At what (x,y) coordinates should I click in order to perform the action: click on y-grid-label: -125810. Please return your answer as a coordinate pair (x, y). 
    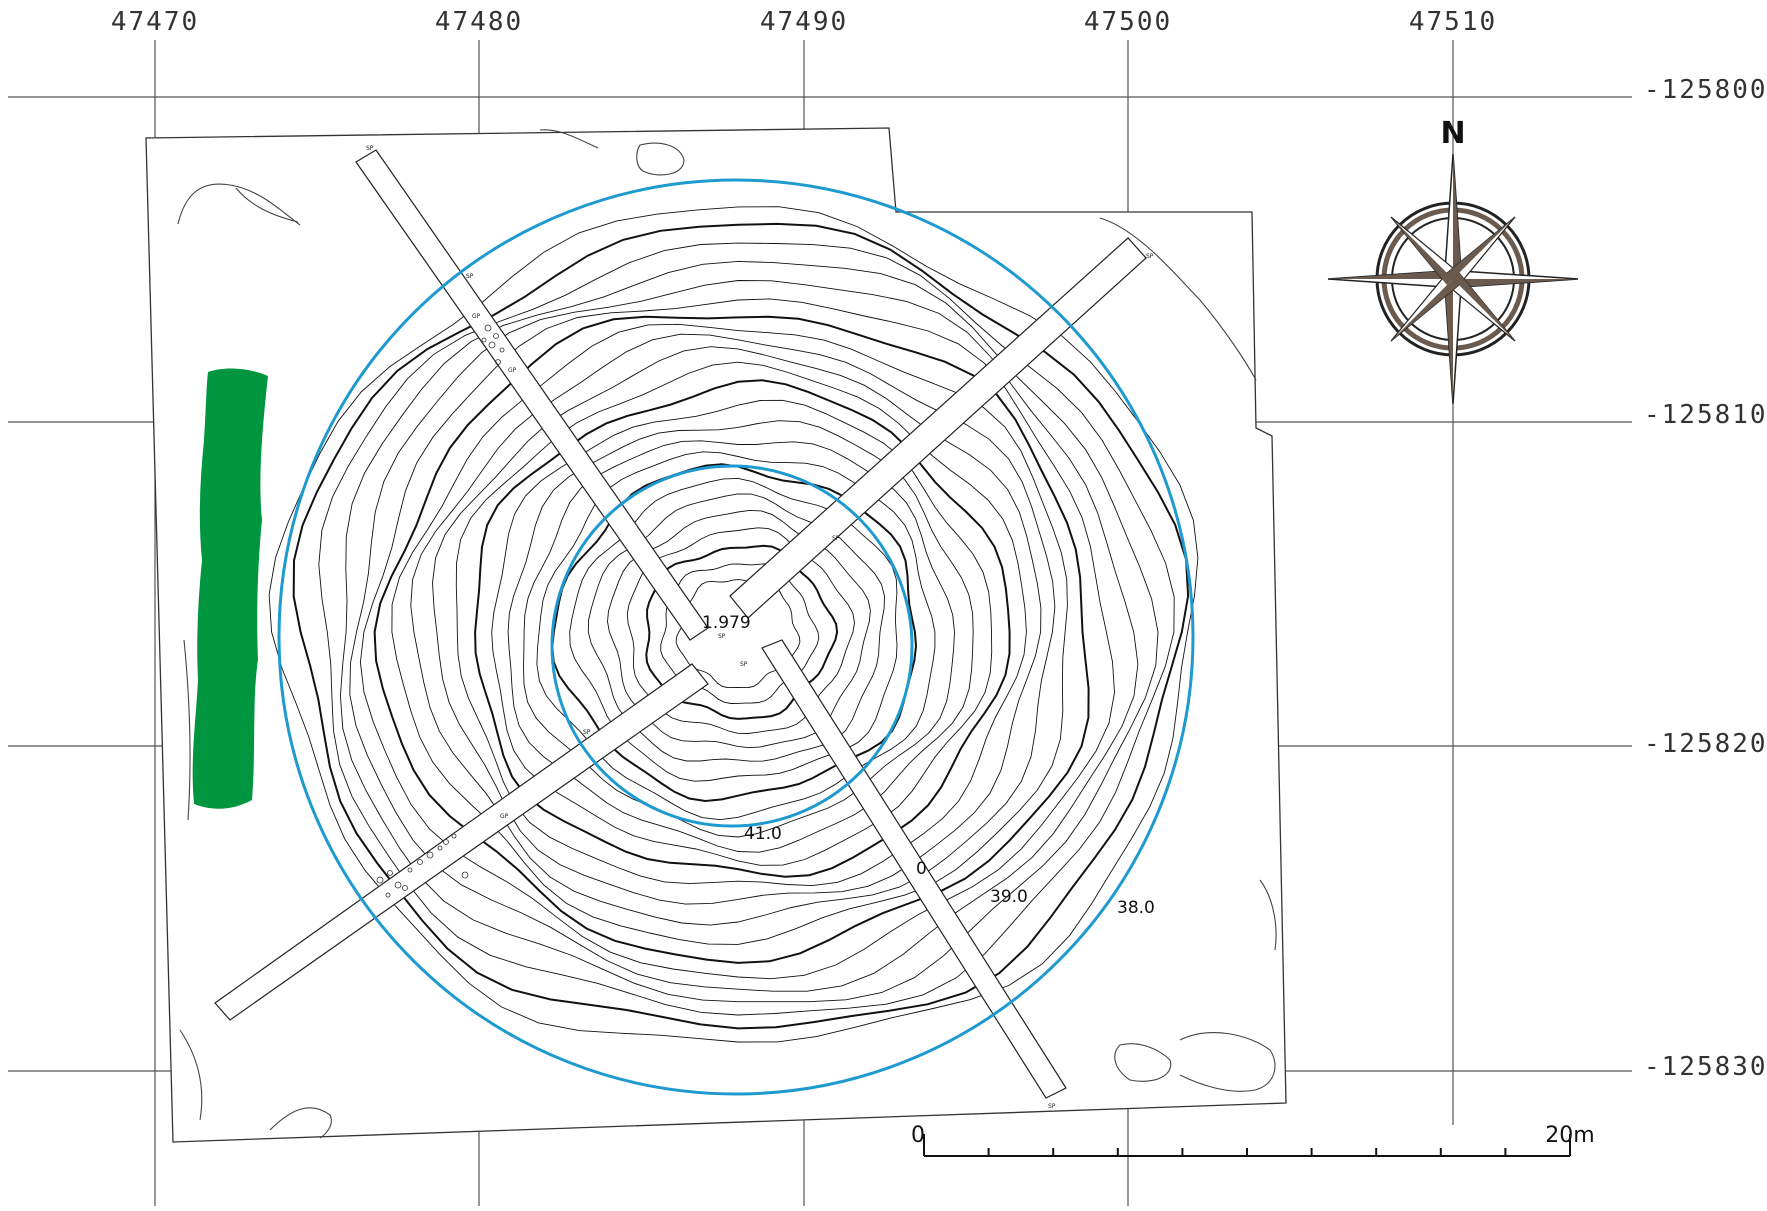
    Looking at the image, I should click on (1705, 415).